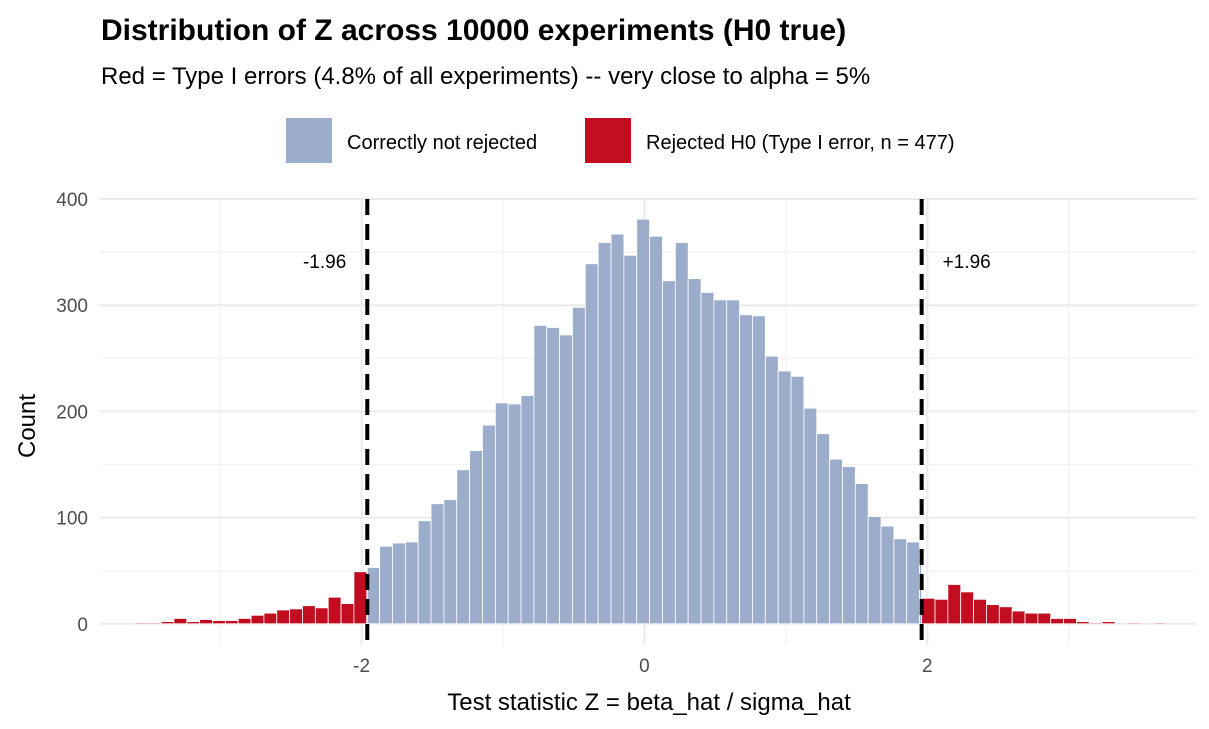 Image resolution: width=1209 pixels, height=729 pixels. I want to click on critical-label: +1.96, so click(967, 262).